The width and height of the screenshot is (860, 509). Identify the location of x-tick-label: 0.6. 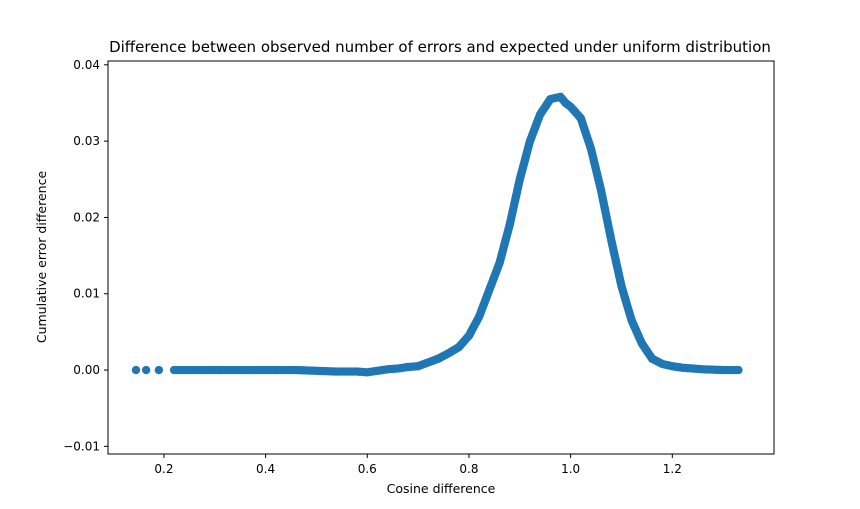
(367, 469).